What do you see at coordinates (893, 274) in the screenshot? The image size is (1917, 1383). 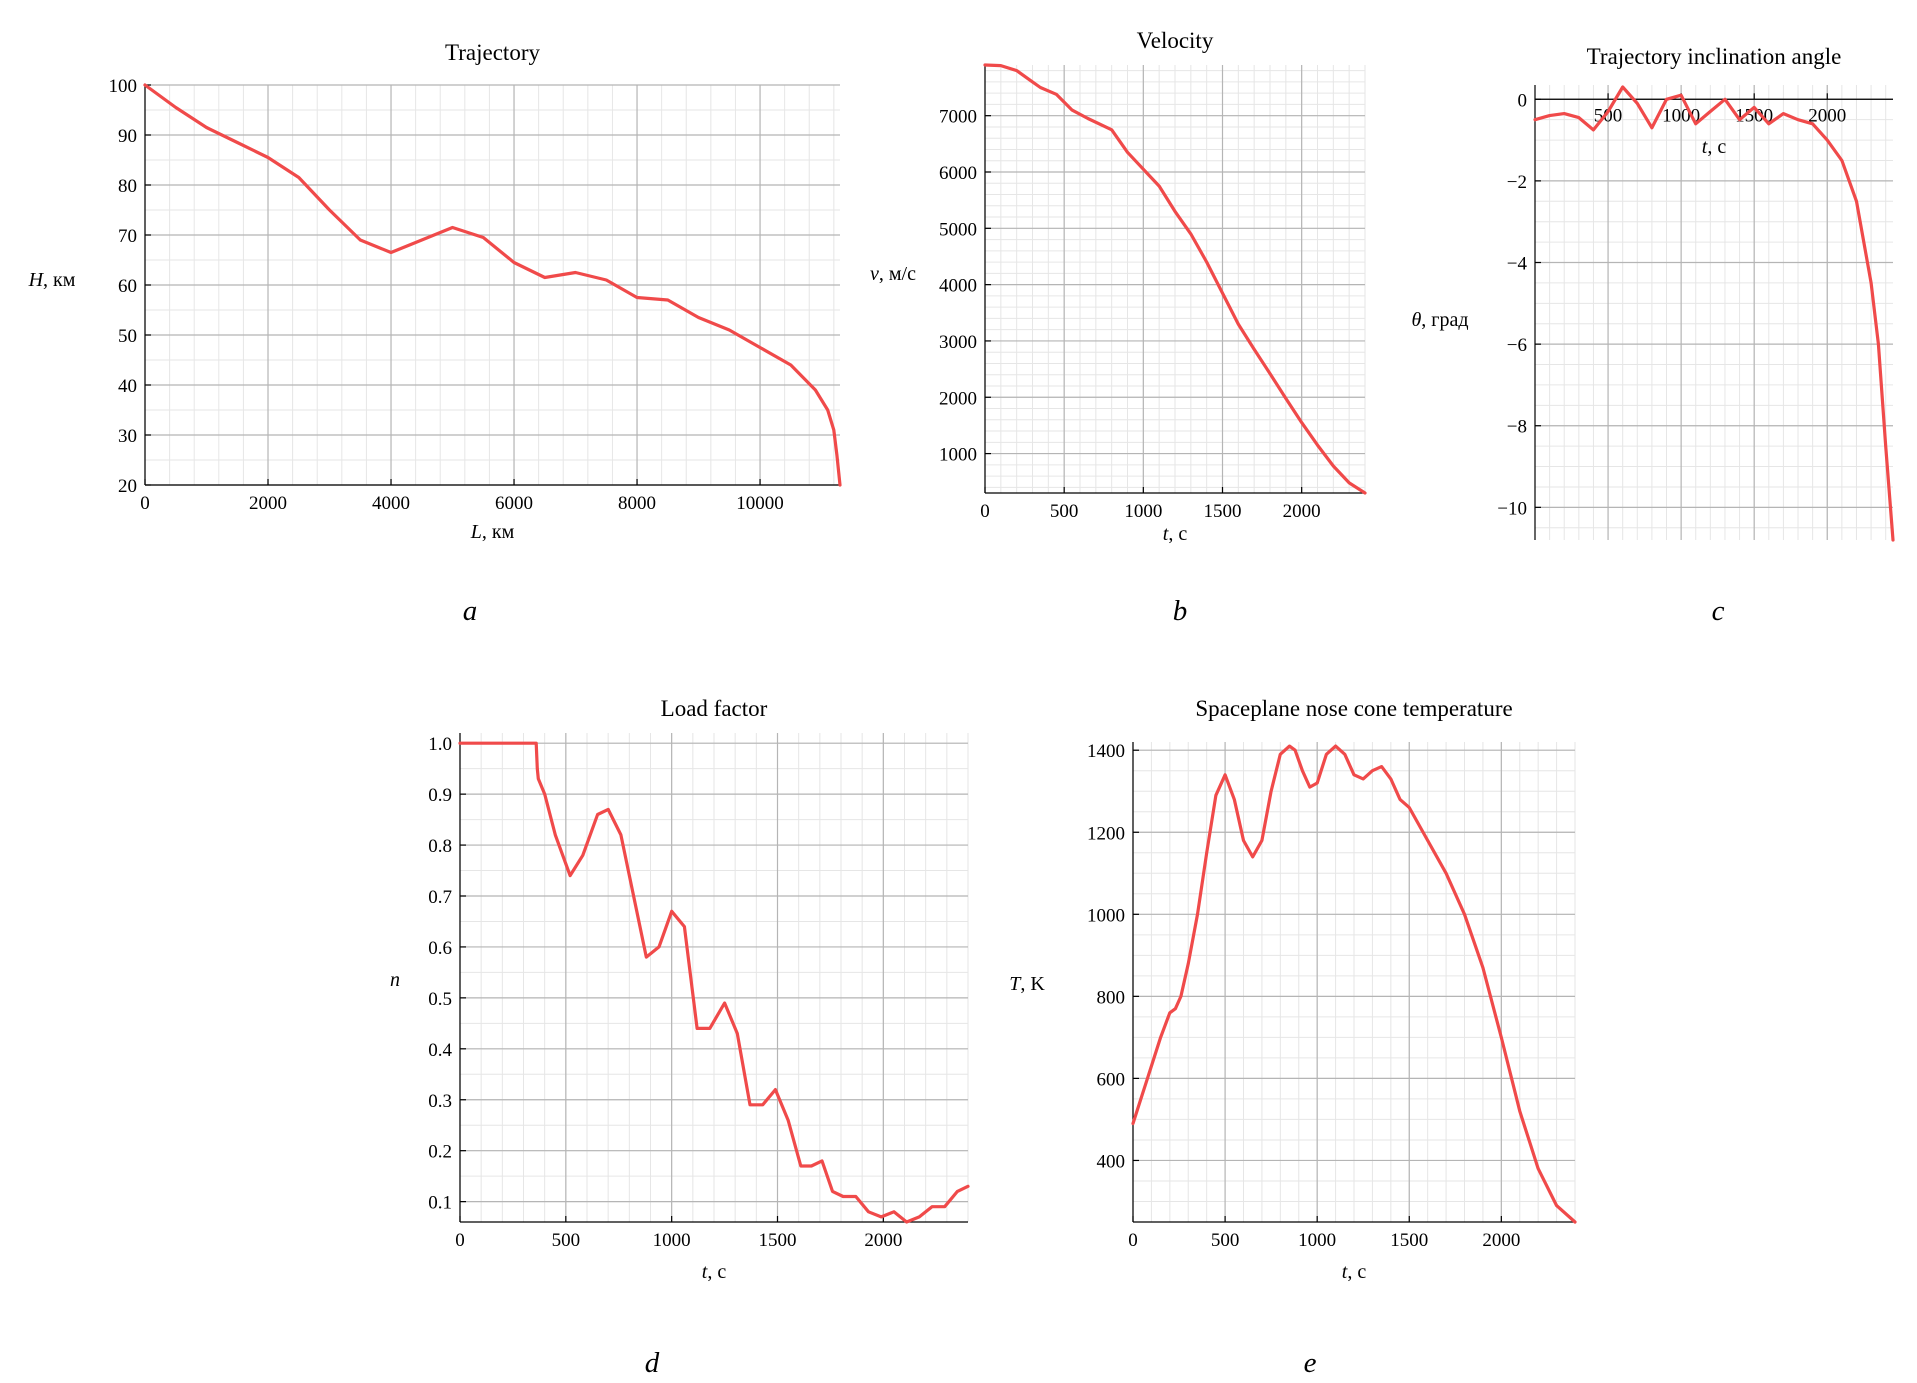 I see `y-axis-label: v, м/с` at bounding box center [893, 274].